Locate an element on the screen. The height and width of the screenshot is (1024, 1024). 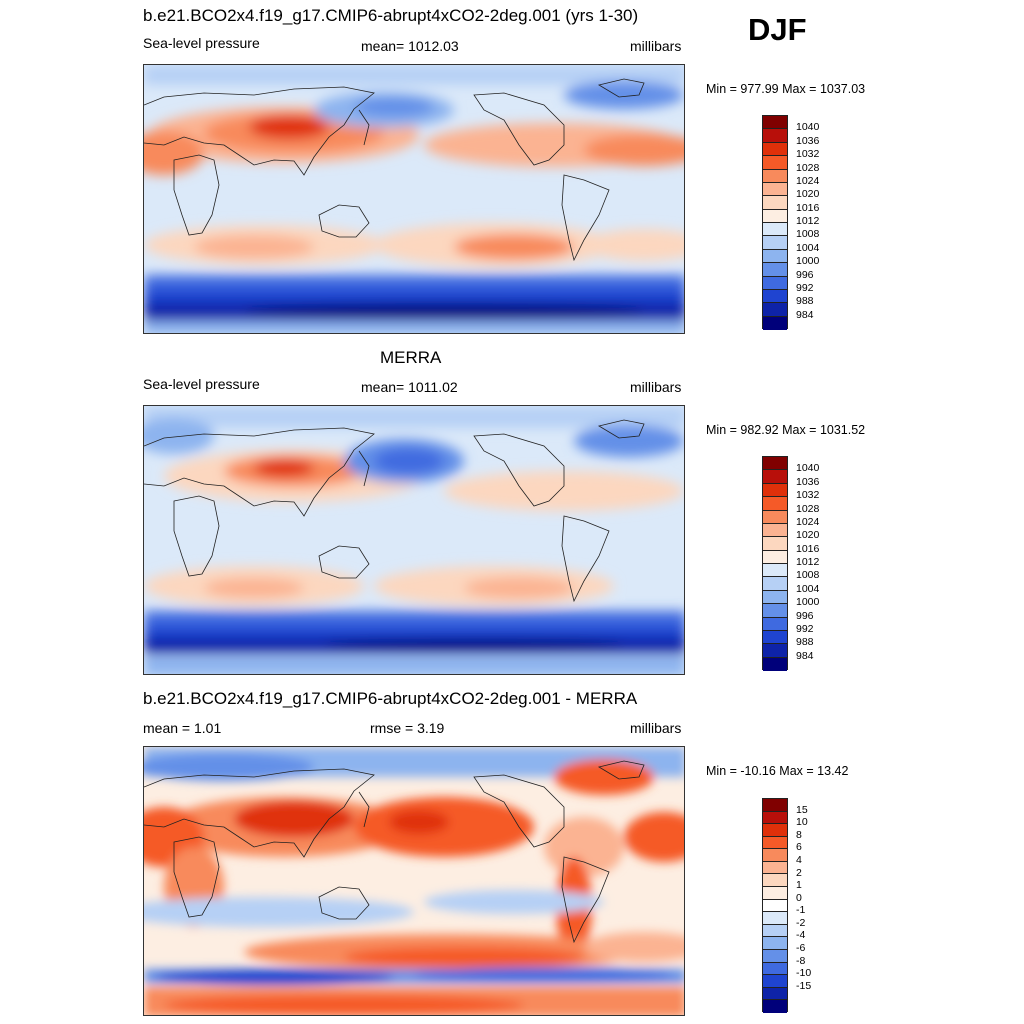
panel1-map is located at coordinates (414, 199).